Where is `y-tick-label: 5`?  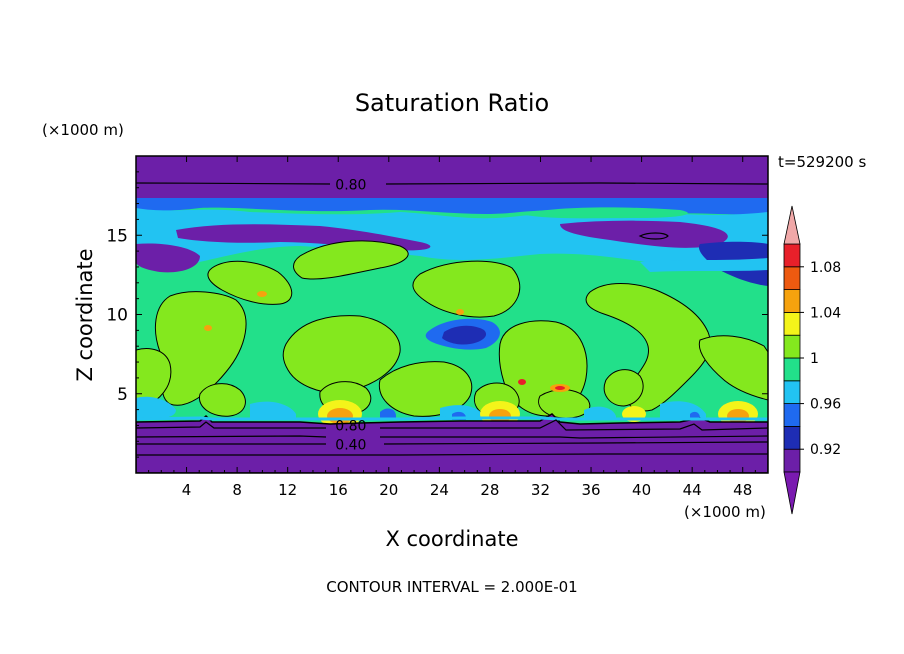
y-tick-label: 5 is located at coordinates (122, 395).